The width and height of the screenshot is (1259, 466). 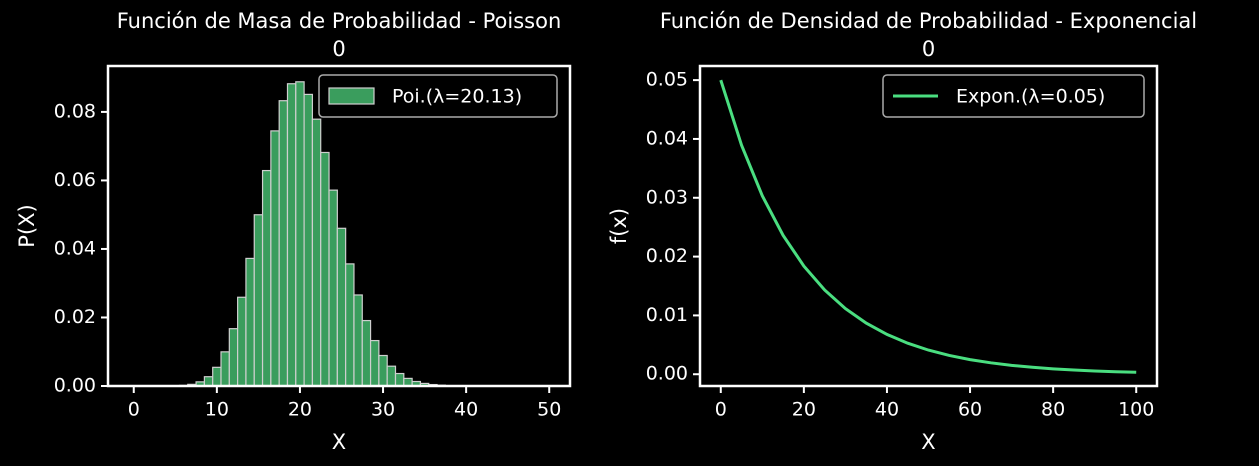 I want to click on y-tick-label: 0.08, so click(x=75, y=111).